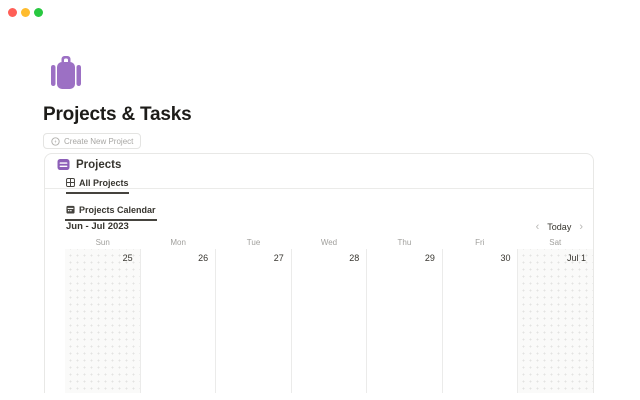 Image resolution: width=640 pixels, height=400 pixels. What do you see at coordinates (505, 258) in the screenshot?
I see `day-number: 30` at bounding box center [505, 258].